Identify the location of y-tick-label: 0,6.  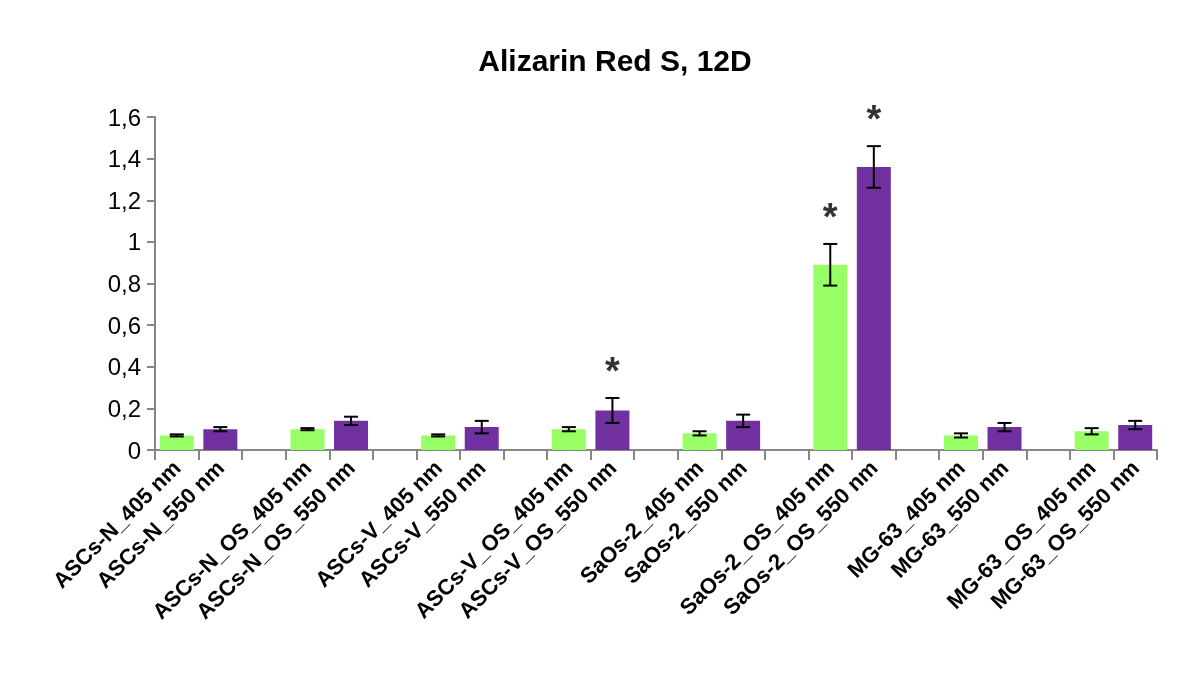
(124, 325).